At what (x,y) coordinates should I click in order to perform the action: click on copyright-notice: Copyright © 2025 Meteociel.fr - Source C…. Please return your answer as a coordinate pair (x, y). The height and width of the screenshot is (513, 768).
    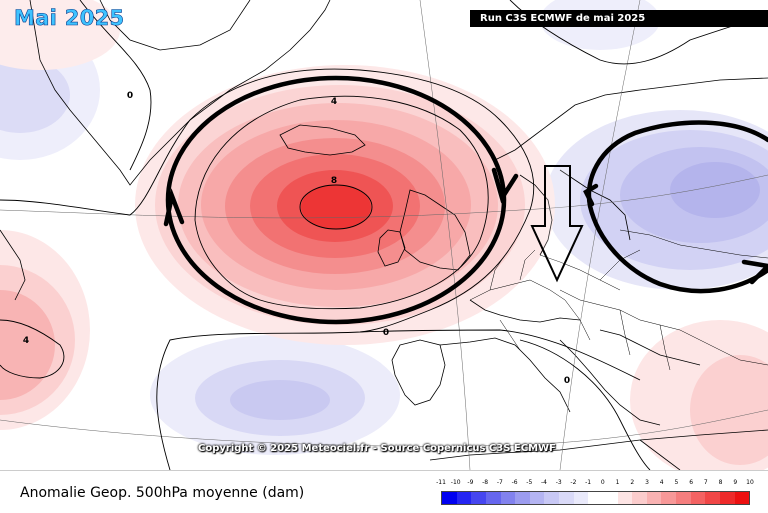
    Looking at the image, I should click on (377, 448).